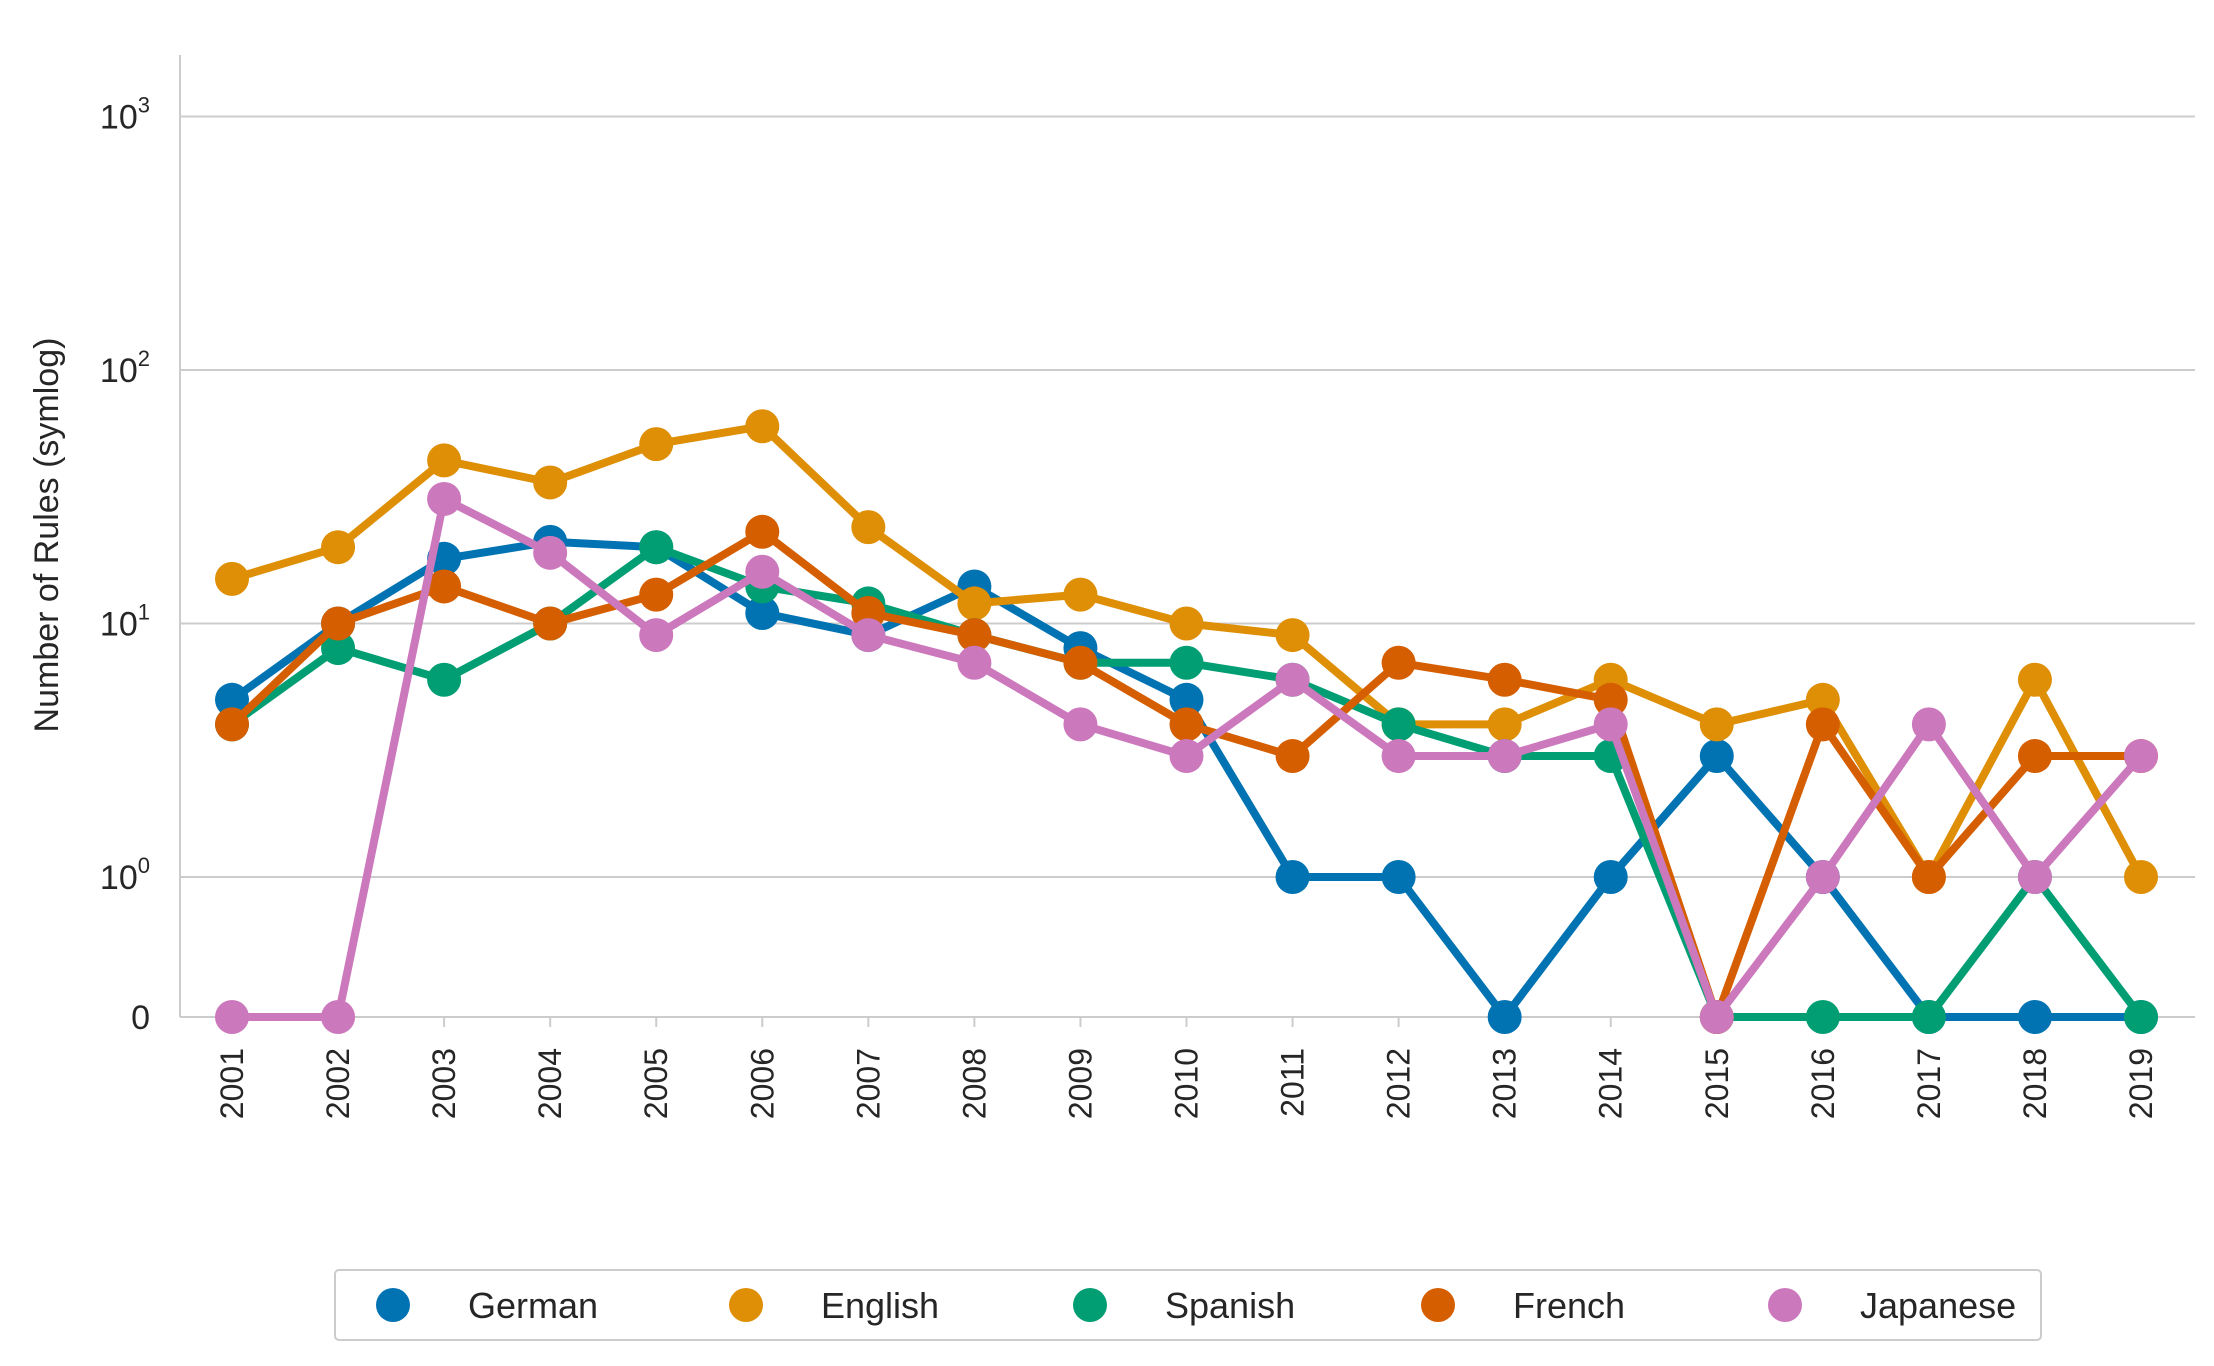 This screenshot has height=1366, width=2214. I want to click on x-tick-label: 2016, so click(1823, 1083).